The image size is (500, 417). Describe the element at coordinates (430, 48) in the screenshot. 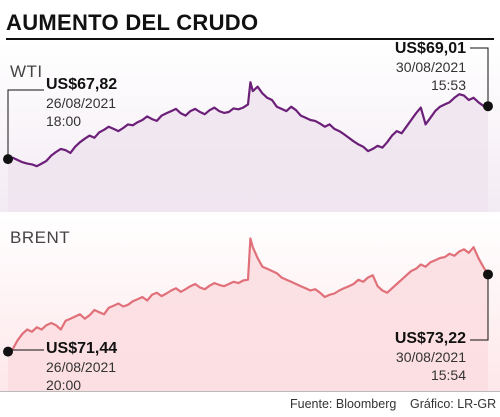

I see `wti-end-value: US$69,01` at that location.